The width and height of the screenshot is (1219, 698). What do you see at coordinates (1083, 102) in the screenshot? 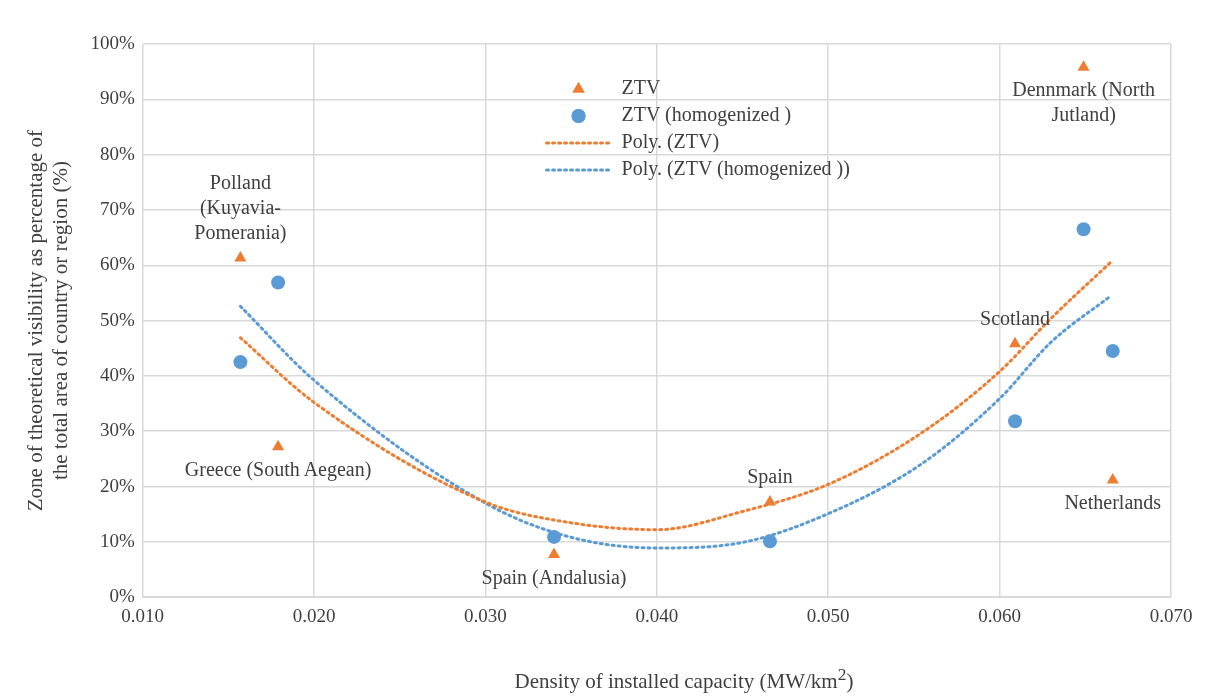
I see `annotation: Dennmark (North Jutland)` at bounding box center [1083, 102].